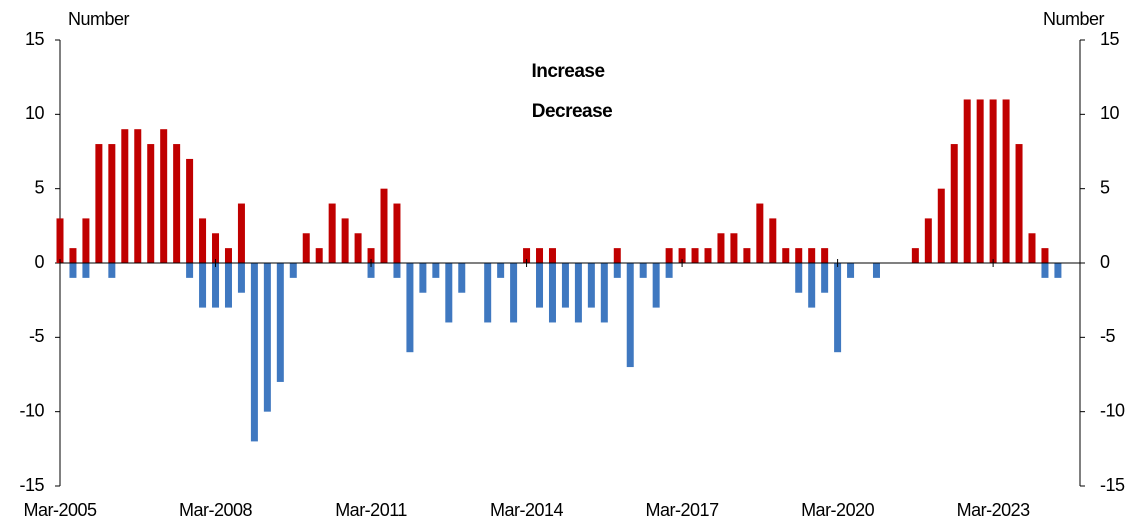 This screenshot has height=522, width=1136. What do you see at coordinates (1112, 485) in the screenshot?
I see `y2-tick-label: -15` at bounding box center [1112, 485].